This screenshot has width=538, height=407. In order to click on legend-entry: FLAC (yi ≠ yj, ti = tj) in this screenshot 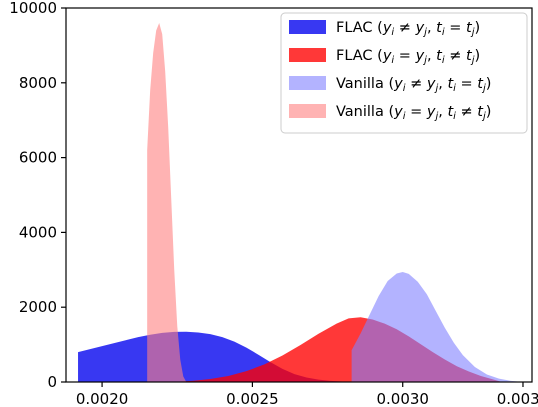, I will do `click(384, 29)`.